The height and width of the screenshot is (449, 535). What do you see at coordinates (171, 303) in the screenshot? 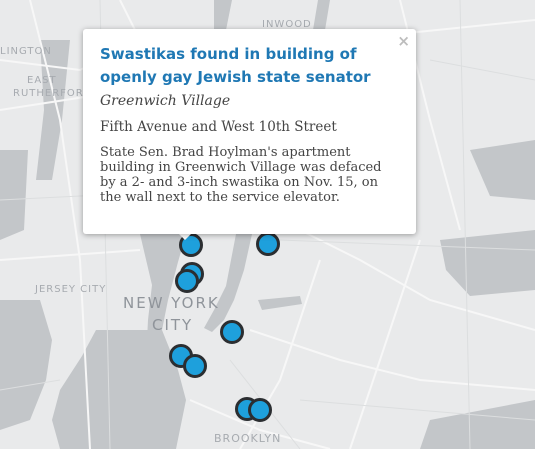
I see `place-label-new-york-city-1: NEW YORK` at bounding box center [171, 303].